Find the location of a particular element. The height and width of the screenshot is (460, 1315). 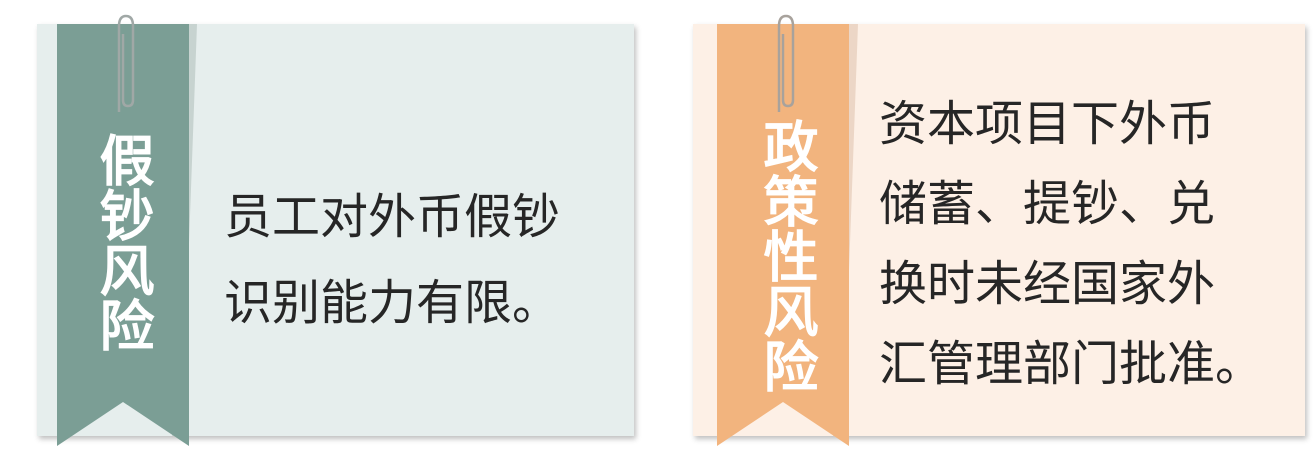

description-line: 汇管理部门批准。 is located at coordinates (1071, 364).